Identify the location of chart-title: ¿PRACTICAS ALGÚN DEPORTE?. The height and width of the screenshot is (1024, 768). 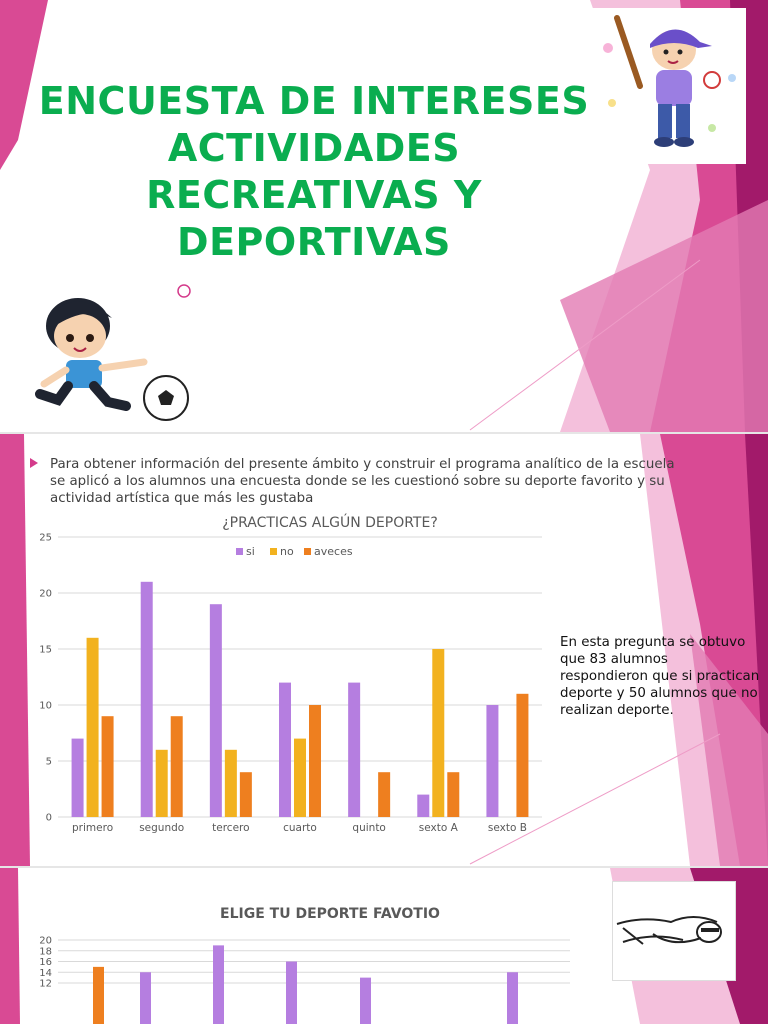
(330, 523).